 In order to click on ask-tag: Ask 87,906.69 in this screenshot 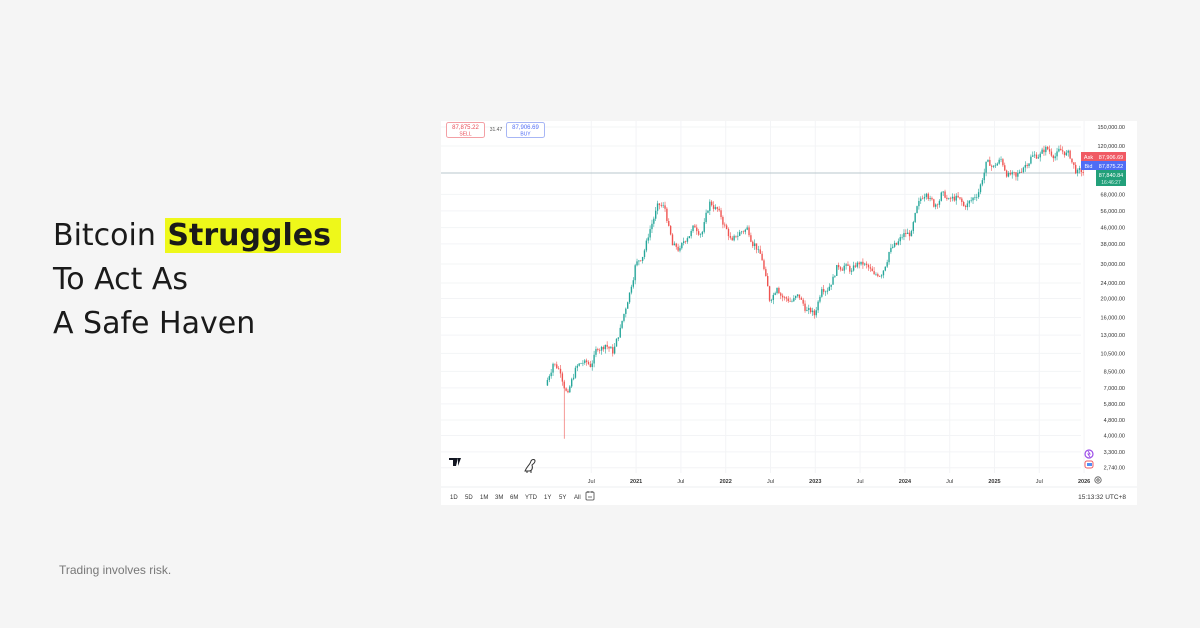, I will do `click(1103, 156)`.